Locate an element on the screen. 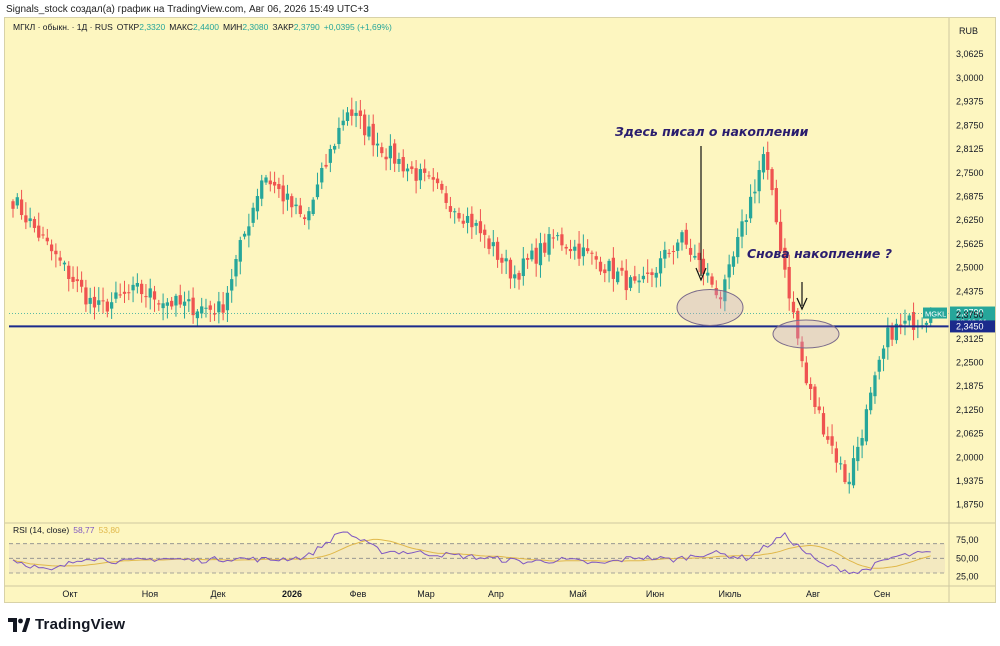 Image resolution: width=1000 pixels, height=646 pixels. rsi-tick-label: 50,00 is located at coordinates (967, 558).